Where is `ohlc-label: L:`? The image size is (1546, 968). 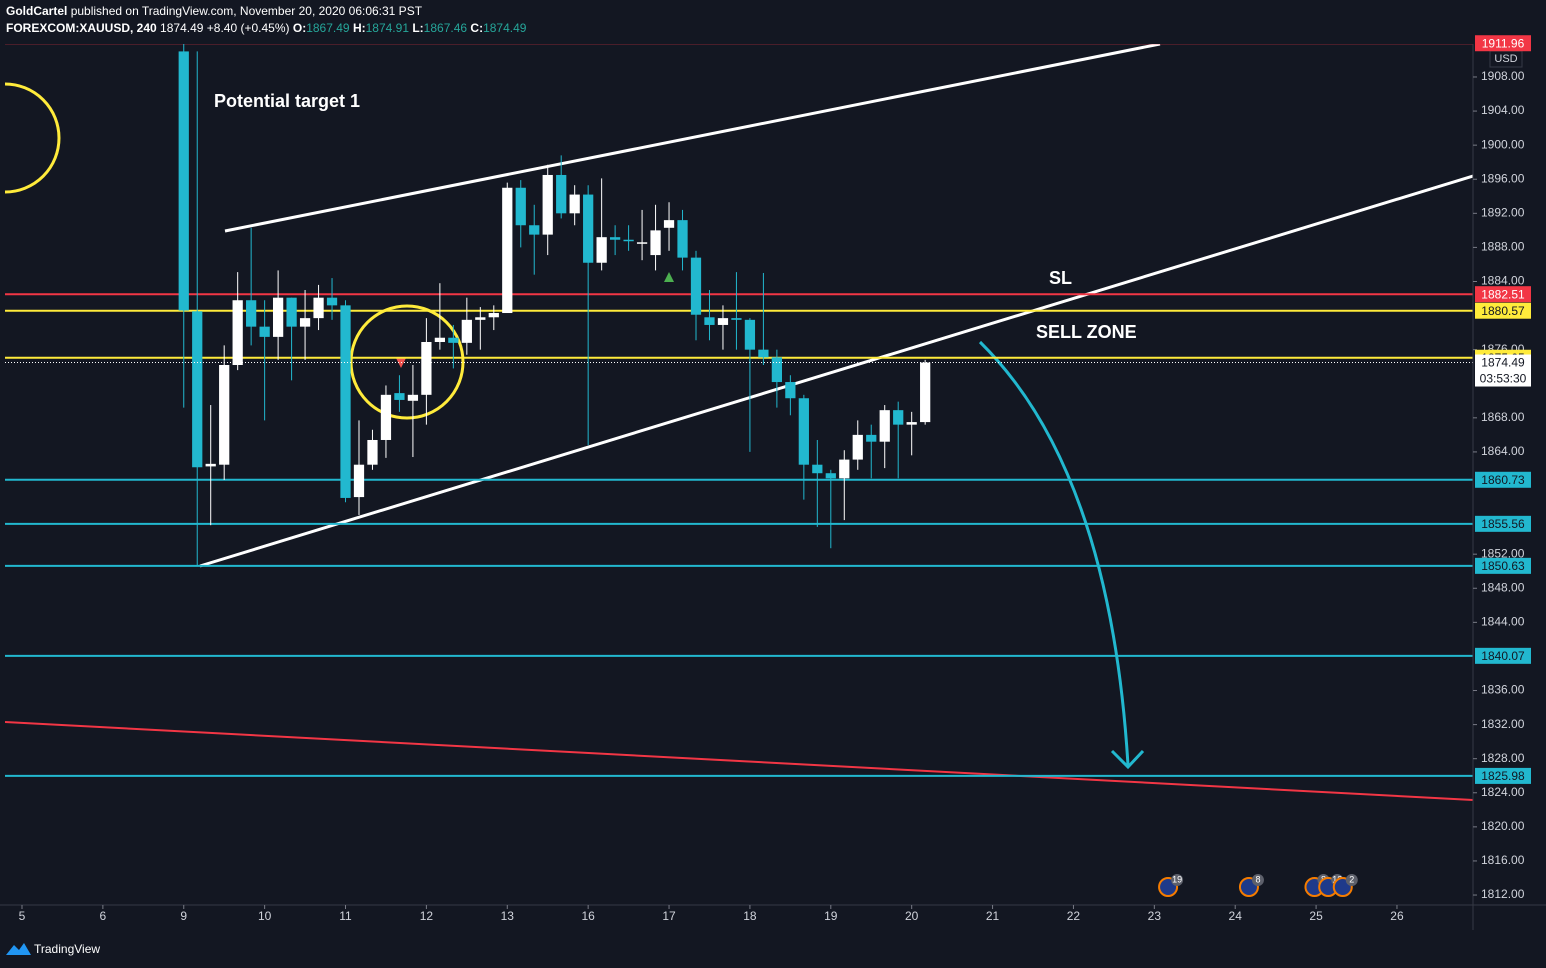
ohlc-label: L: is located at coordinates (417, 28).